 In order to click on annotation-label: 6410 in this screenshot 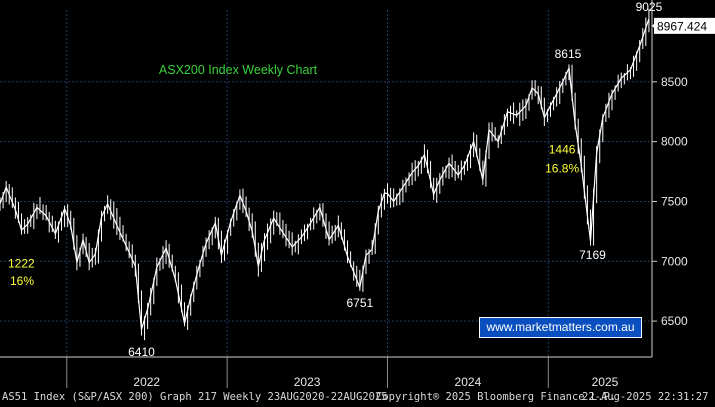, I will do `click(141, 352)`.